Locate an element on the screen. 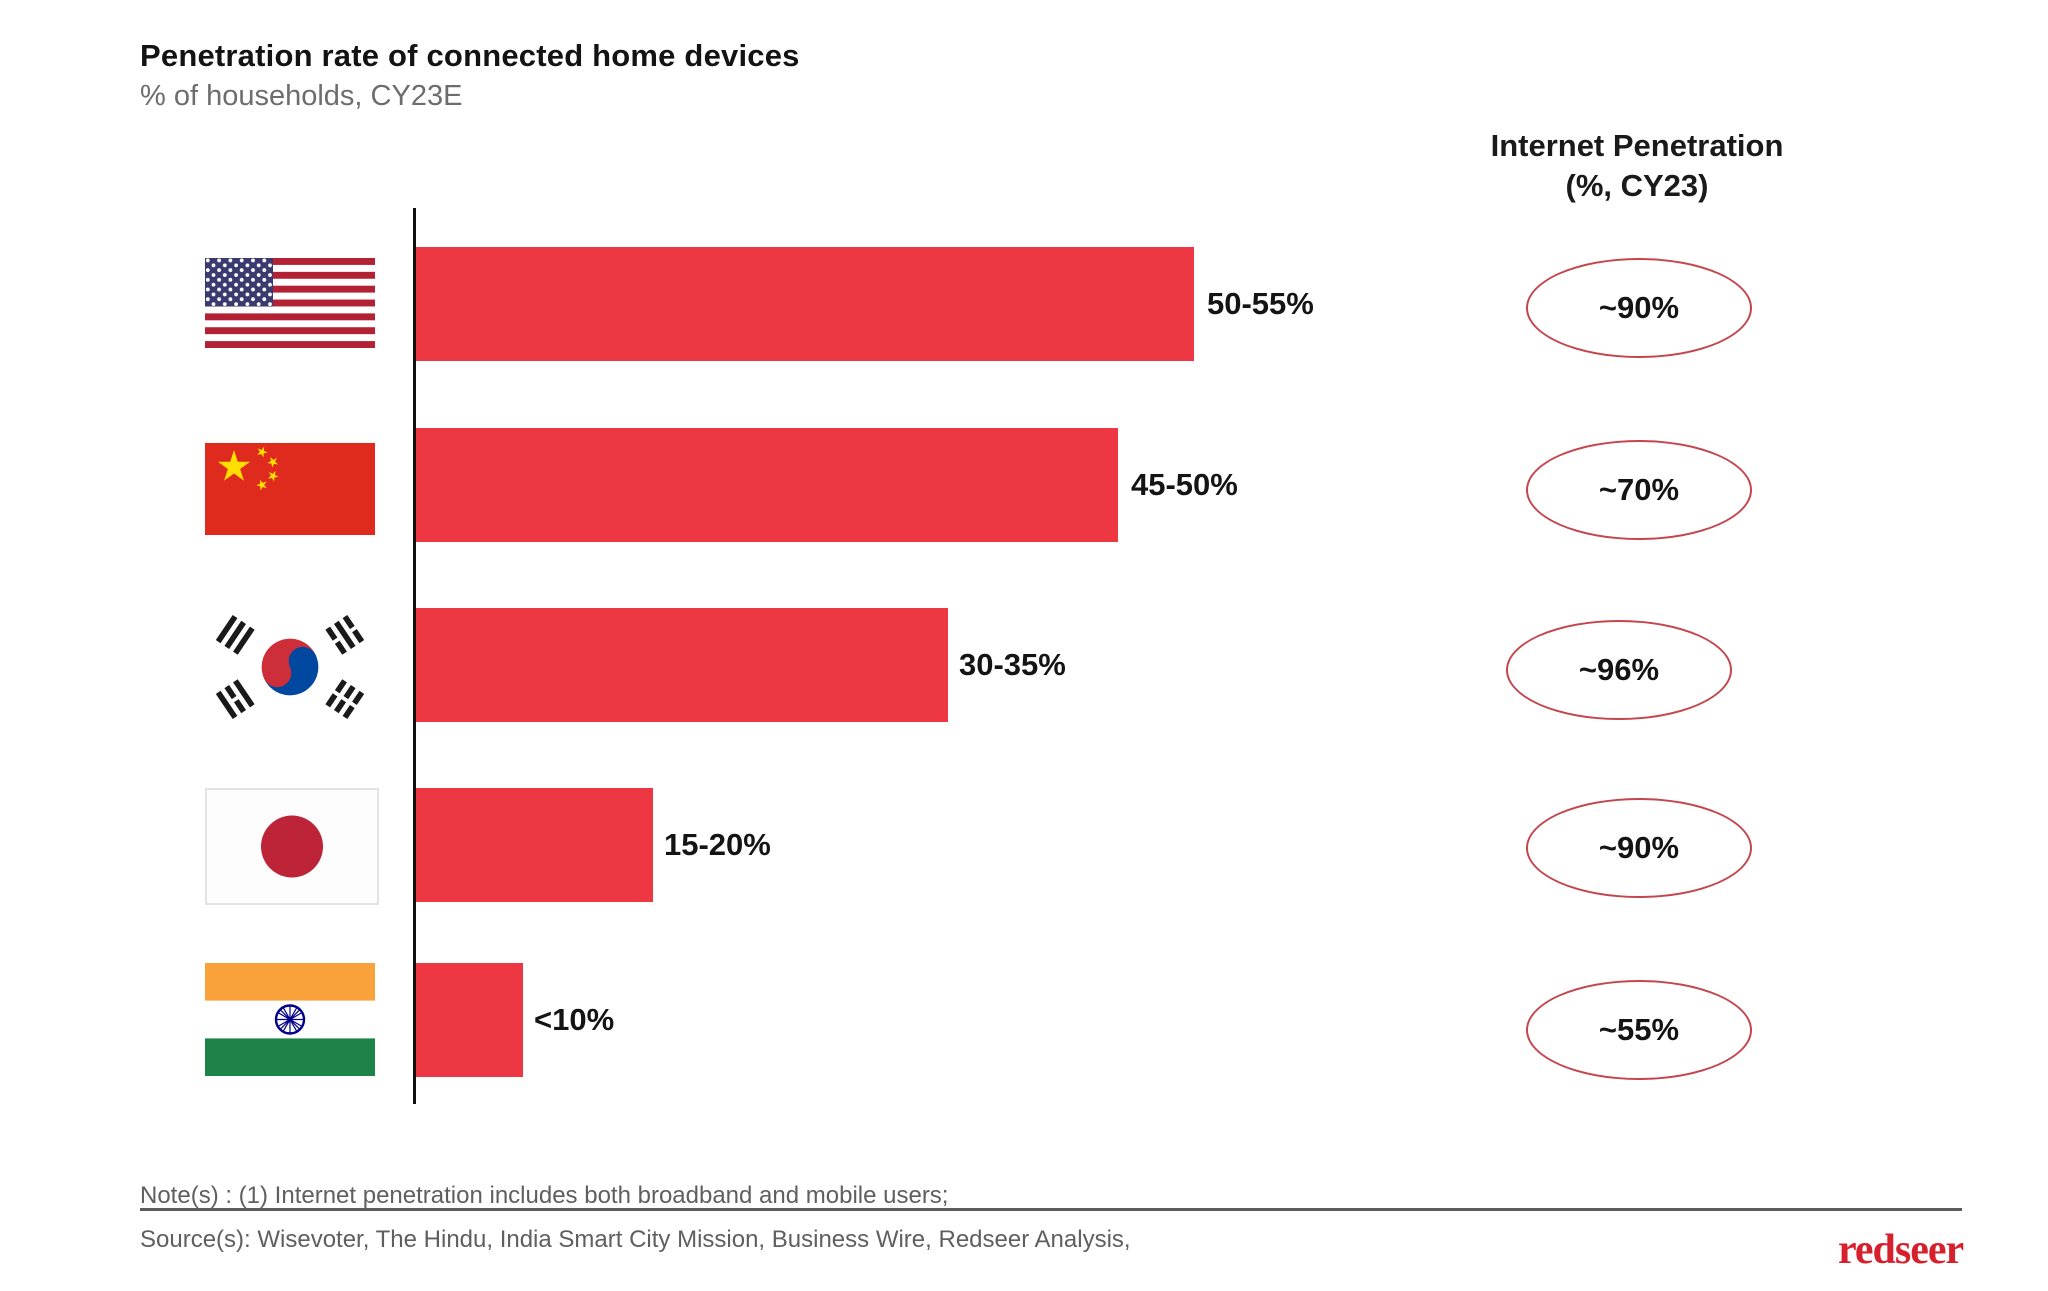 This screenshot has height=1291, width=2048. china-flag-icon is located at coordinates (290, 489).